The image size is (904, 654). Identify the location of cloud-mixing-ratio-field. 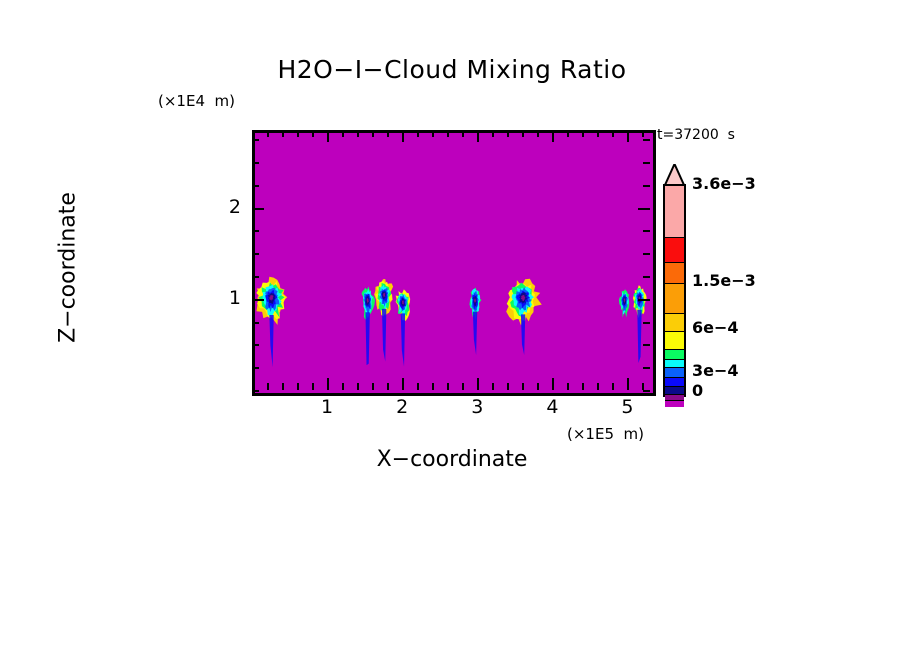
(451, 322).